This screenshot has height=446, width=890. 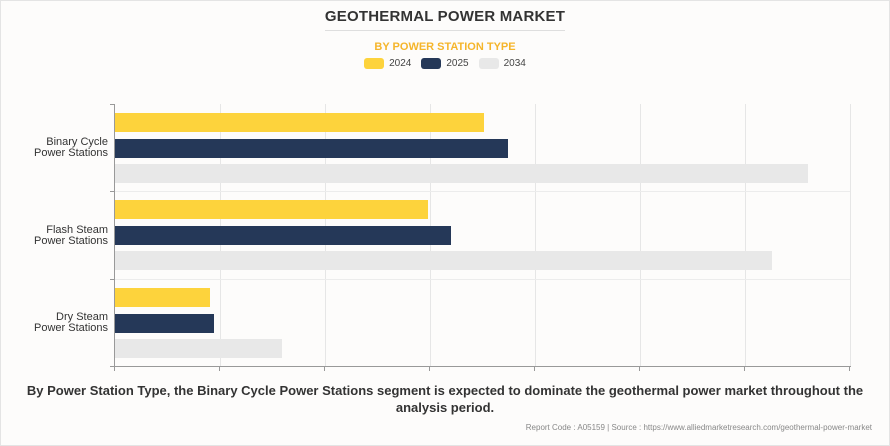 I want to click on legend-label: 2024, so click(x=400, y=63).